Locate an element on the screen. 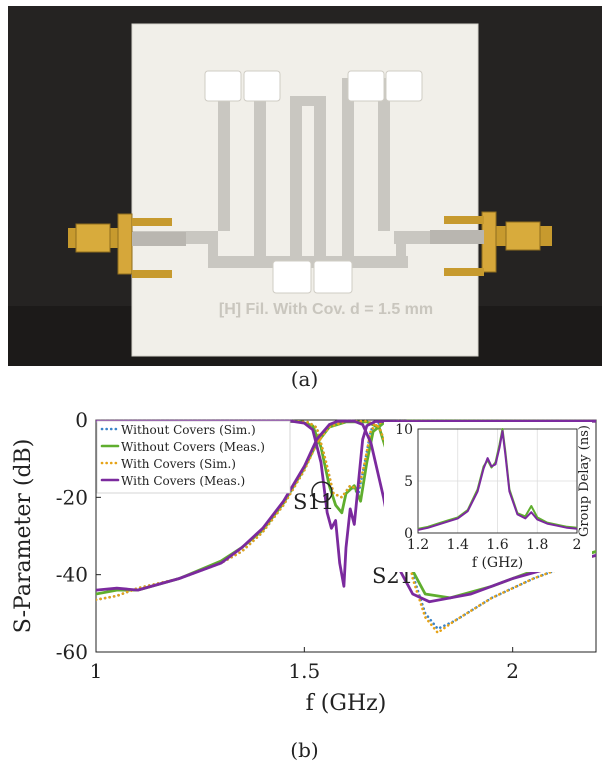 This screenshot has width=609, height=765. legend-label-0: Without Covers (Sim.) is located at coordinates (188, 430).